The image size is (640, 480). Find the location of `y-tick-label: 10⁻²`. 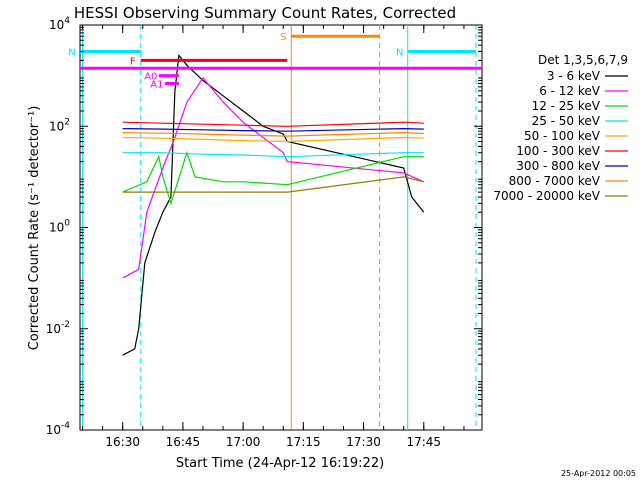

y-tick-label: 10⁻² is located at coordinates (58, 328).